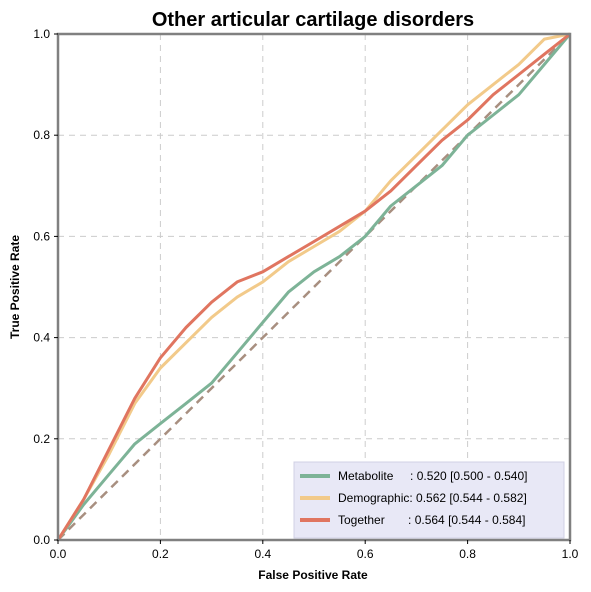 The width and height of the screenshot is (591, 592). What do you see at coordinates (15, 287) in the screenshot?
I see `y-axis-label: True Positive Rate` at bounding box center [15, 287].